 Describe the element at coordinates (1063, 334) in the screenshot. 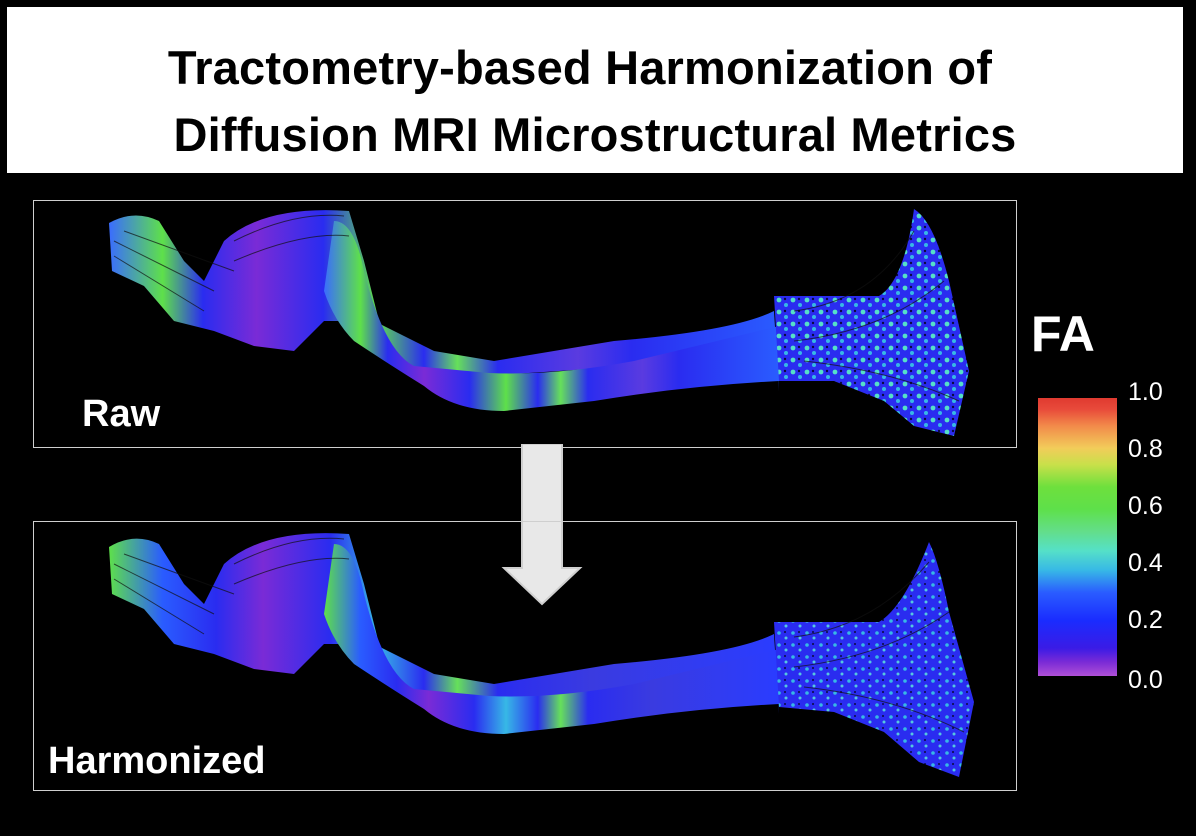

I see `colorbar-title: FA` at that location.